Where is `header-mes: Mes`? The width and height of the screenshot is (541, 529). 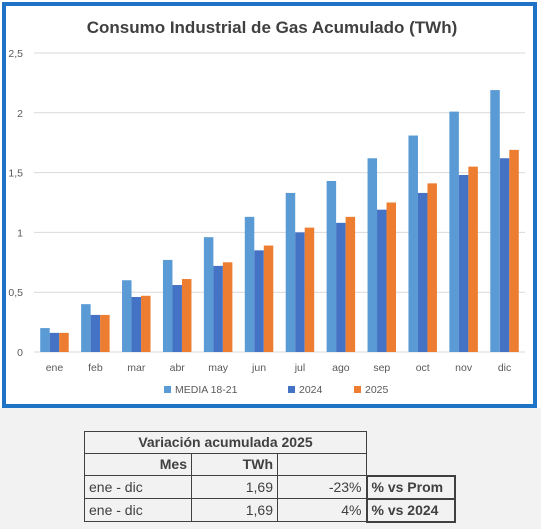
header-mes: Mes is located at coordinates (138, 464).